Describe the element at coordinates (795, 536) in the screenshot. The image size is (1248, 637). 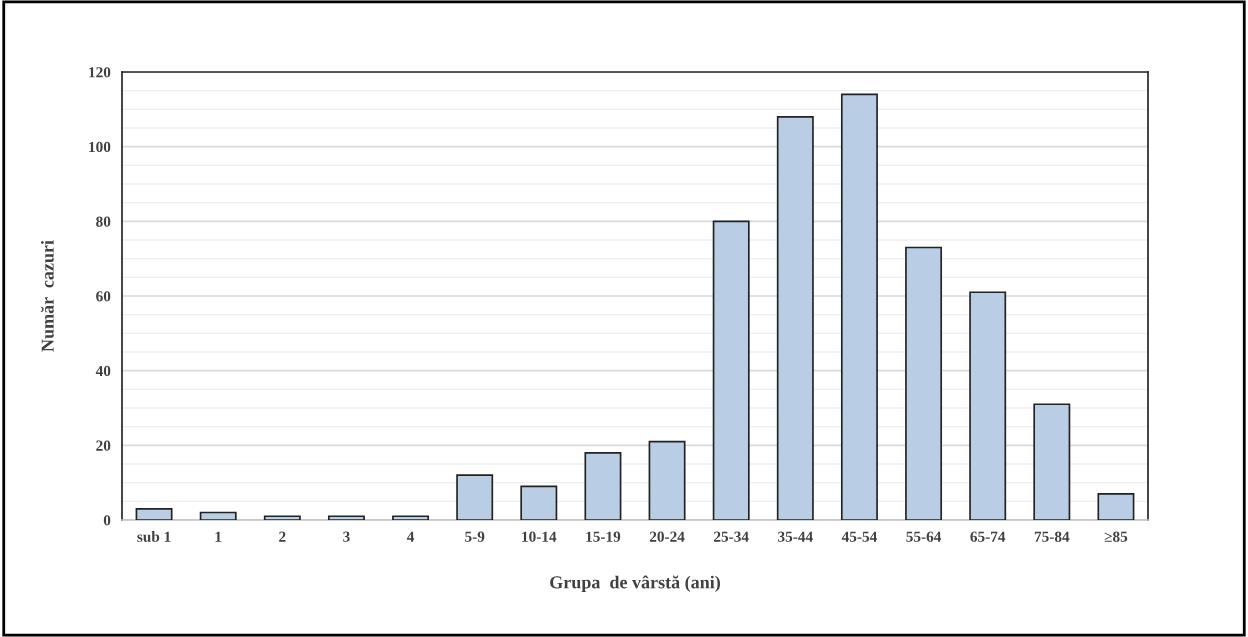
I see `x-tick-label: 35-44` at that location.